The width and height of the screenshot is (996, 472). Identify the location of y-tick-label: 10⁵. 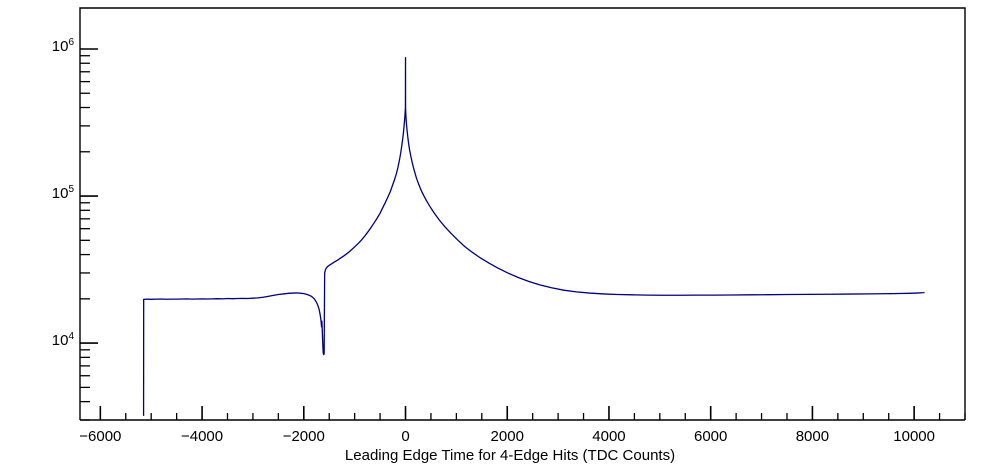
(62, 193).